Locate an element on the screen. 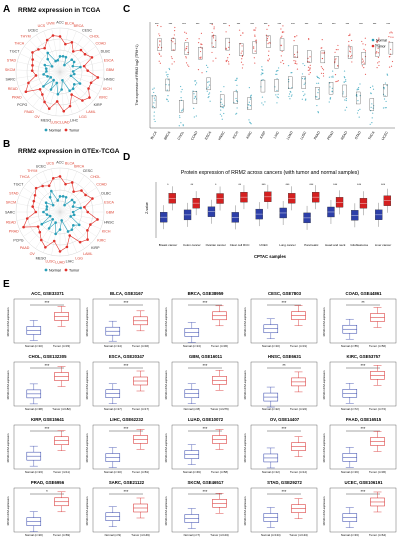  tick-label: Breast cancer is located at coordinates (168, 245).